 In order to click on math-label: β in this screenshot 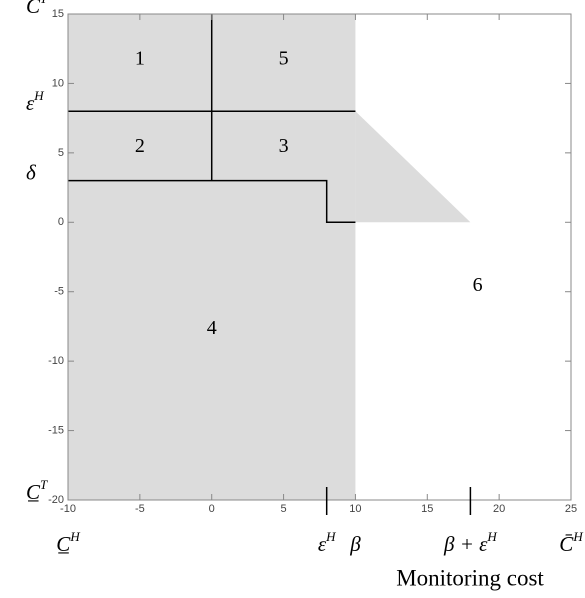, I will do `click(355, 544)`.